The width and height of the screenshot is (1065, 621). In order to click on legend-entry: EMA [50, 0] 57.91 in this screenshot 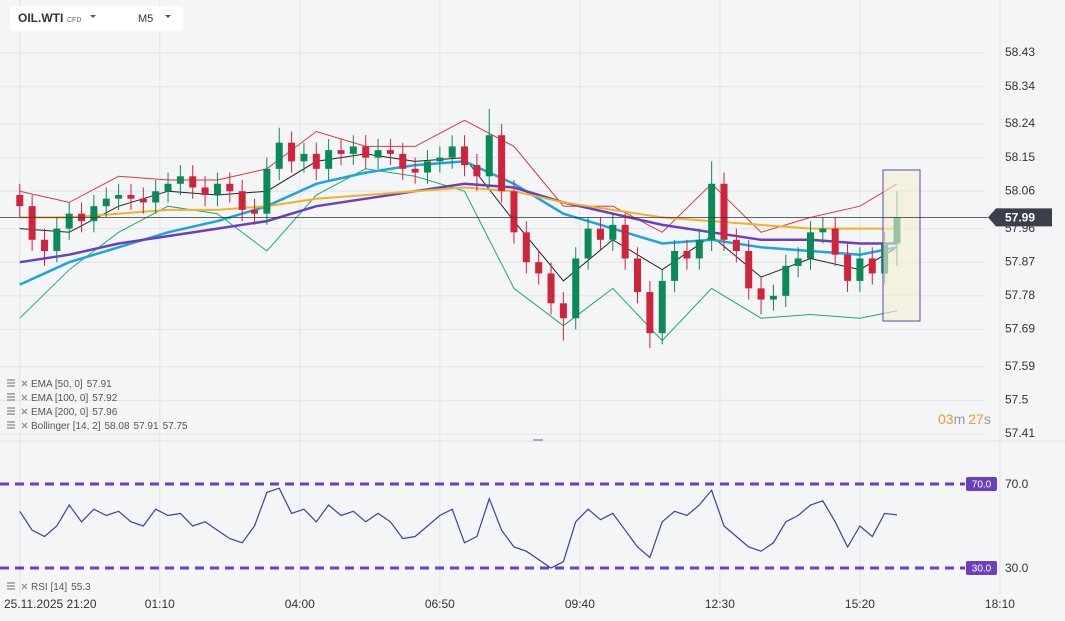, I will do `click(71, 384)`.